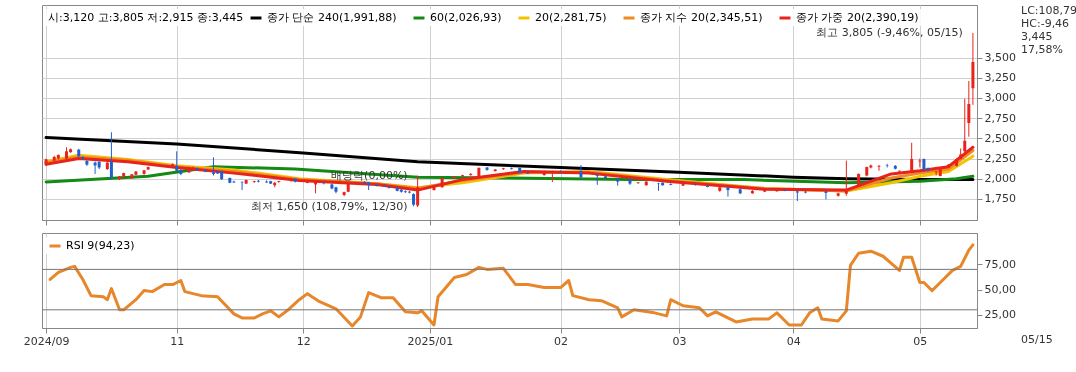  What do you see at coordinates (303, 341) in the screenshot?
I see `x-tick-label: 12` at bounding box center [303, 341].